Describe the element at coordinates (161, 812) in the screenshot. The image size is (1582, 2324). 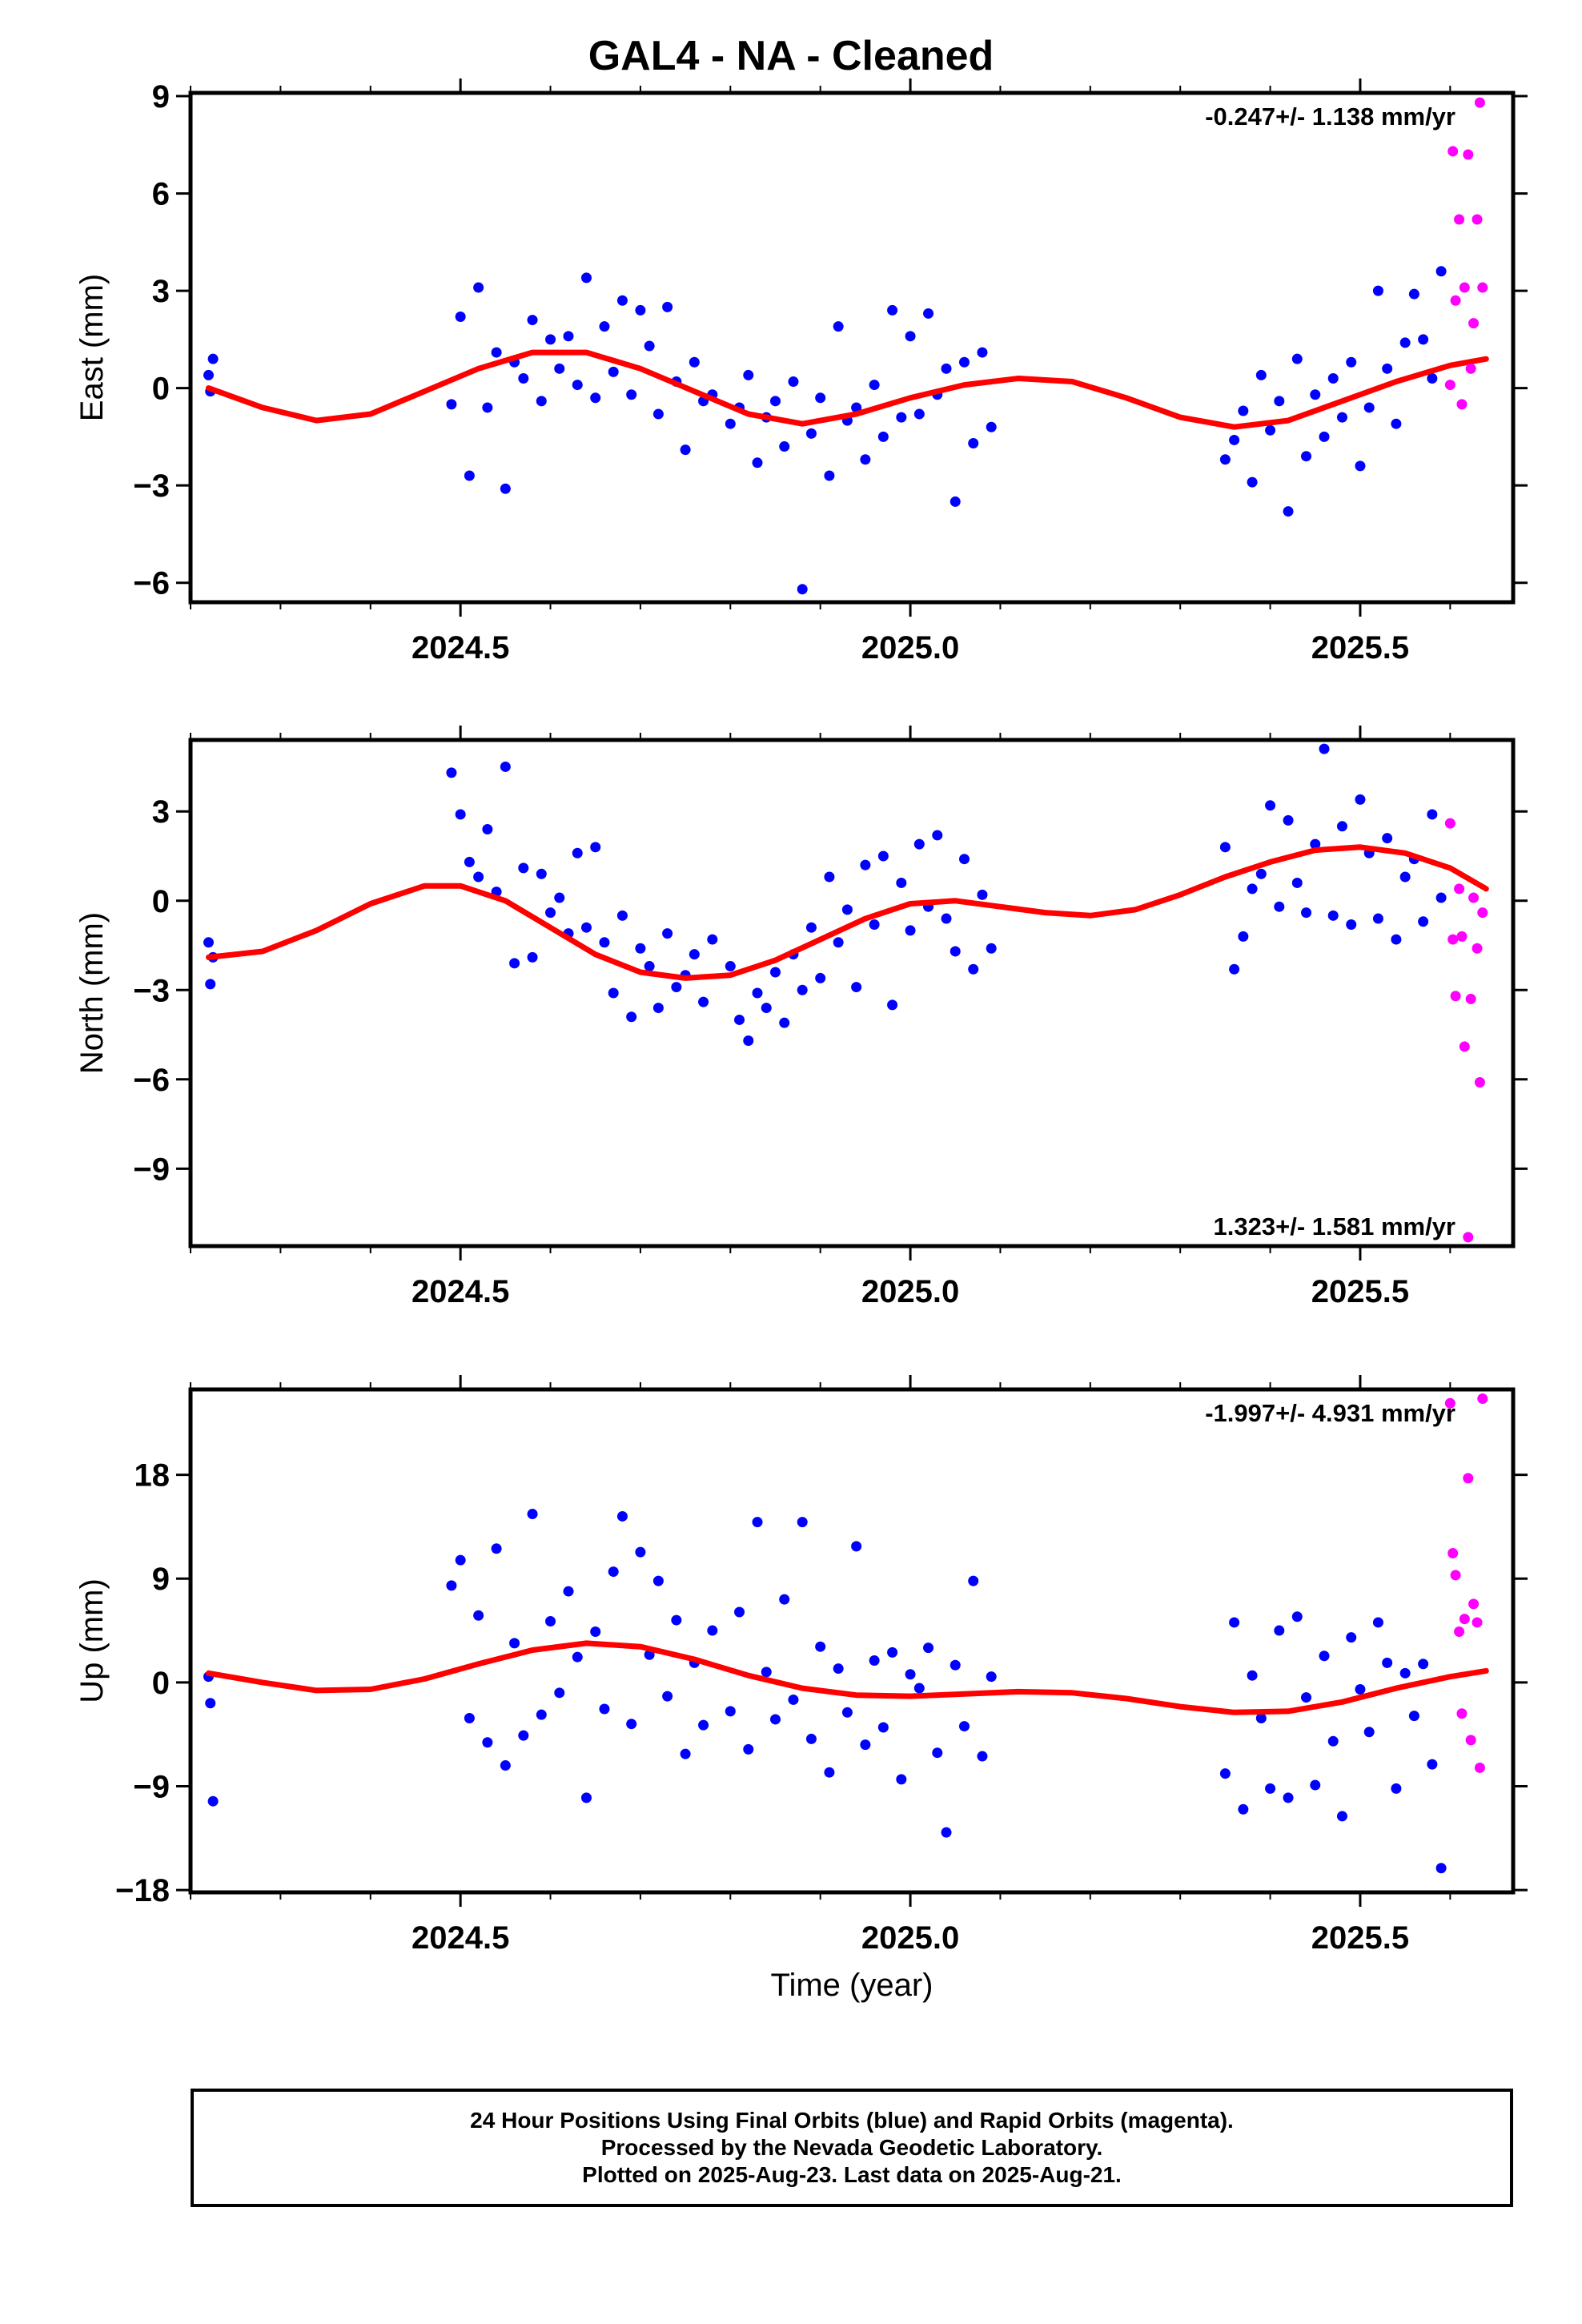
I see `y-tick-label: 3` at that location.